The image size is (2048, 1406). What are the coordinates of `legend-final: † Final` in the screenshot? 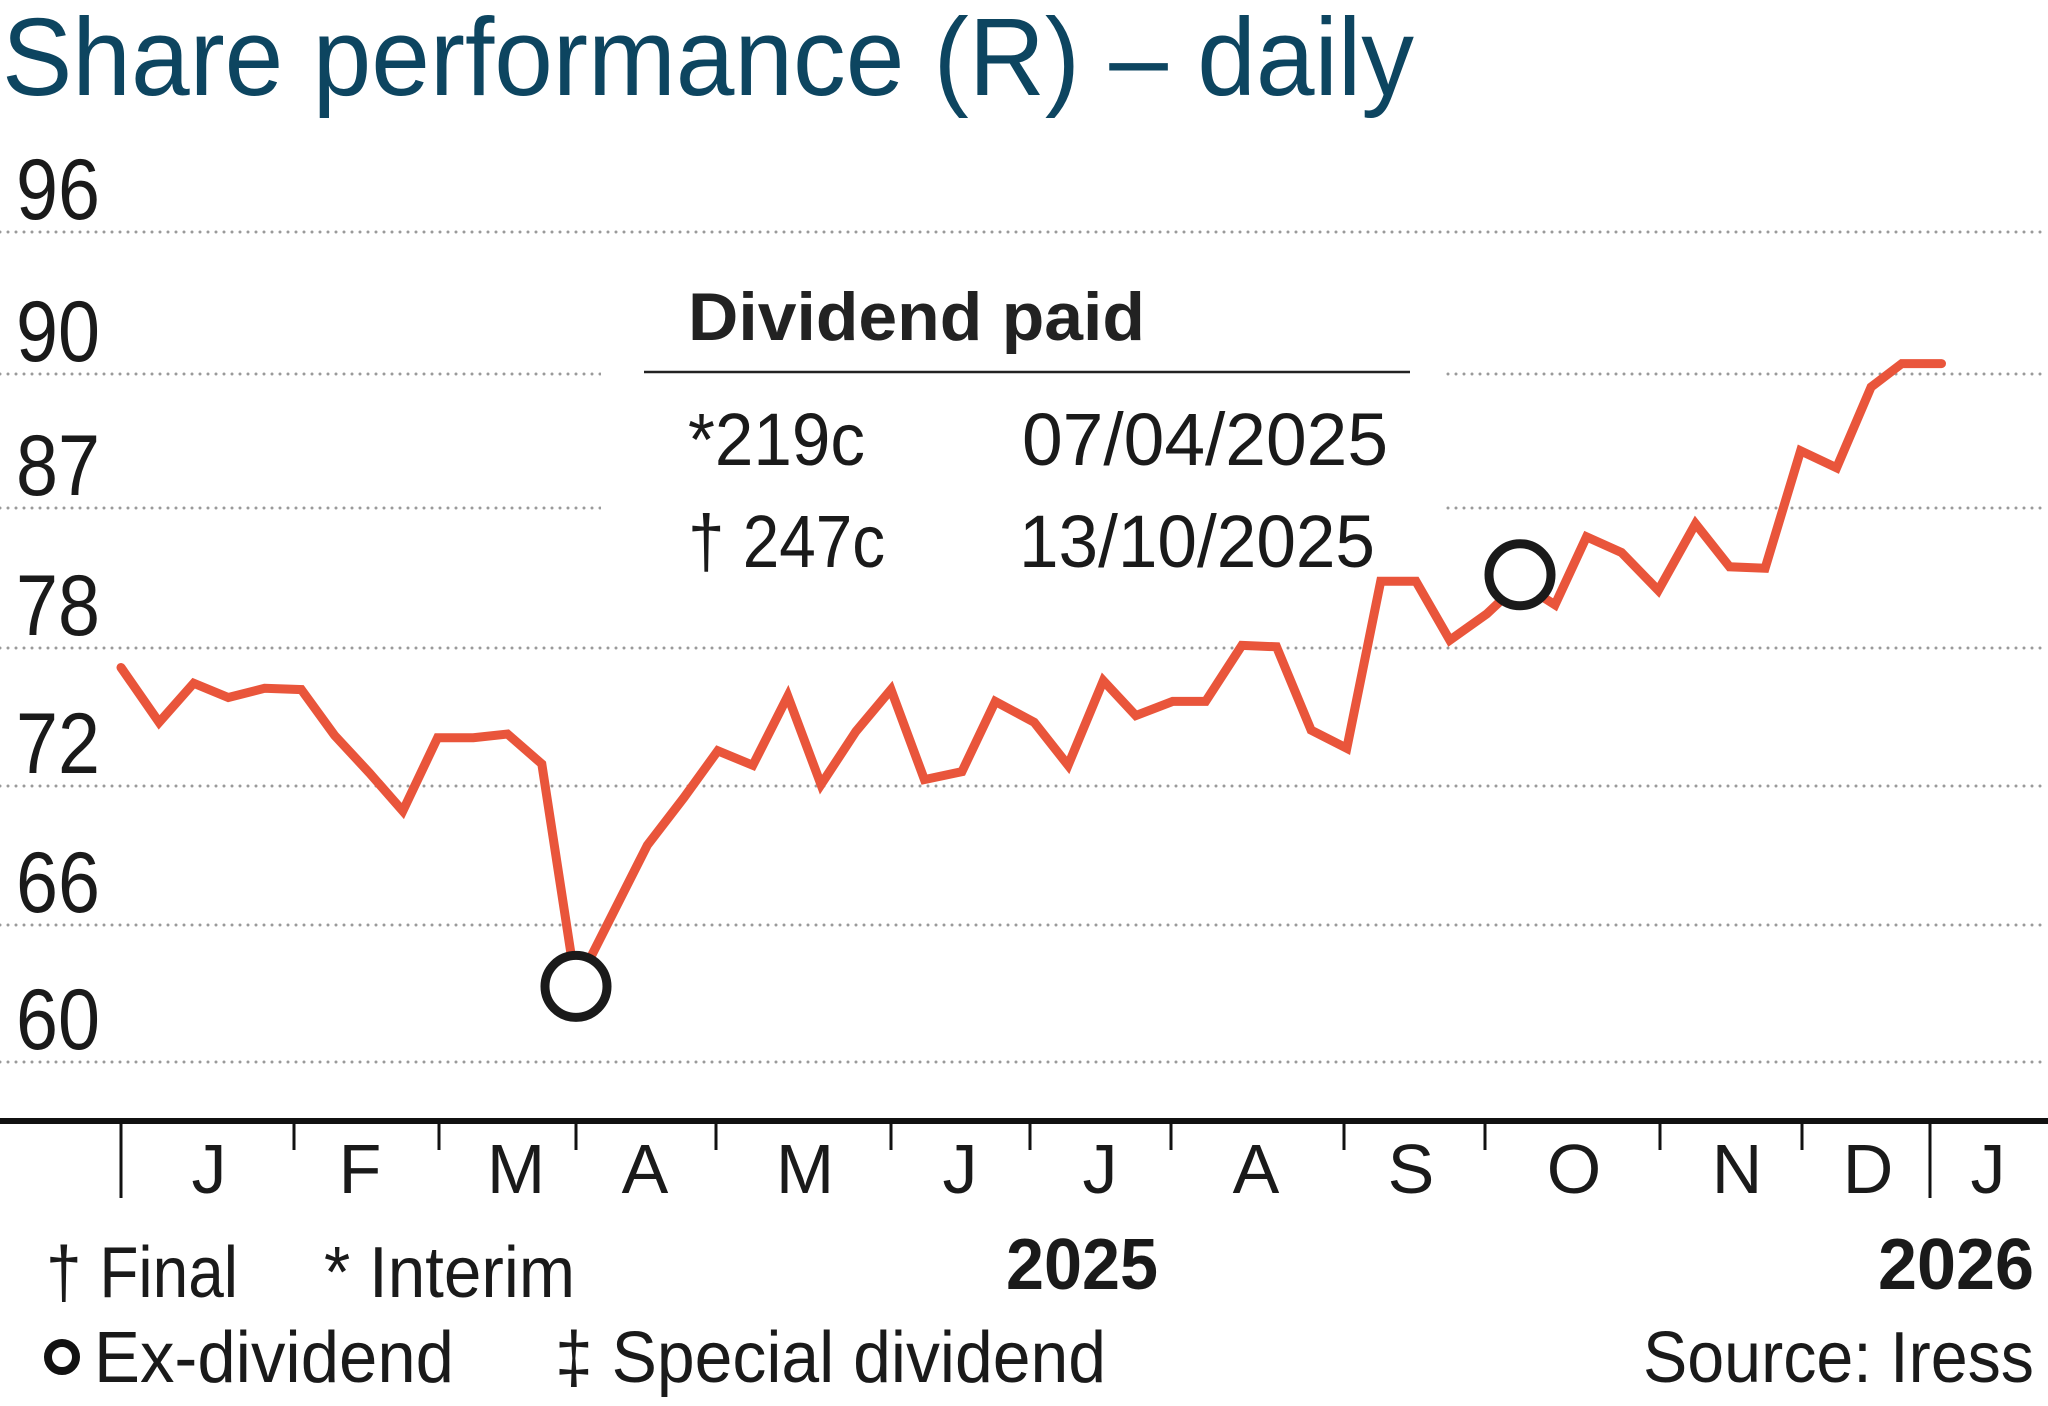 It's located at (142, 1273).